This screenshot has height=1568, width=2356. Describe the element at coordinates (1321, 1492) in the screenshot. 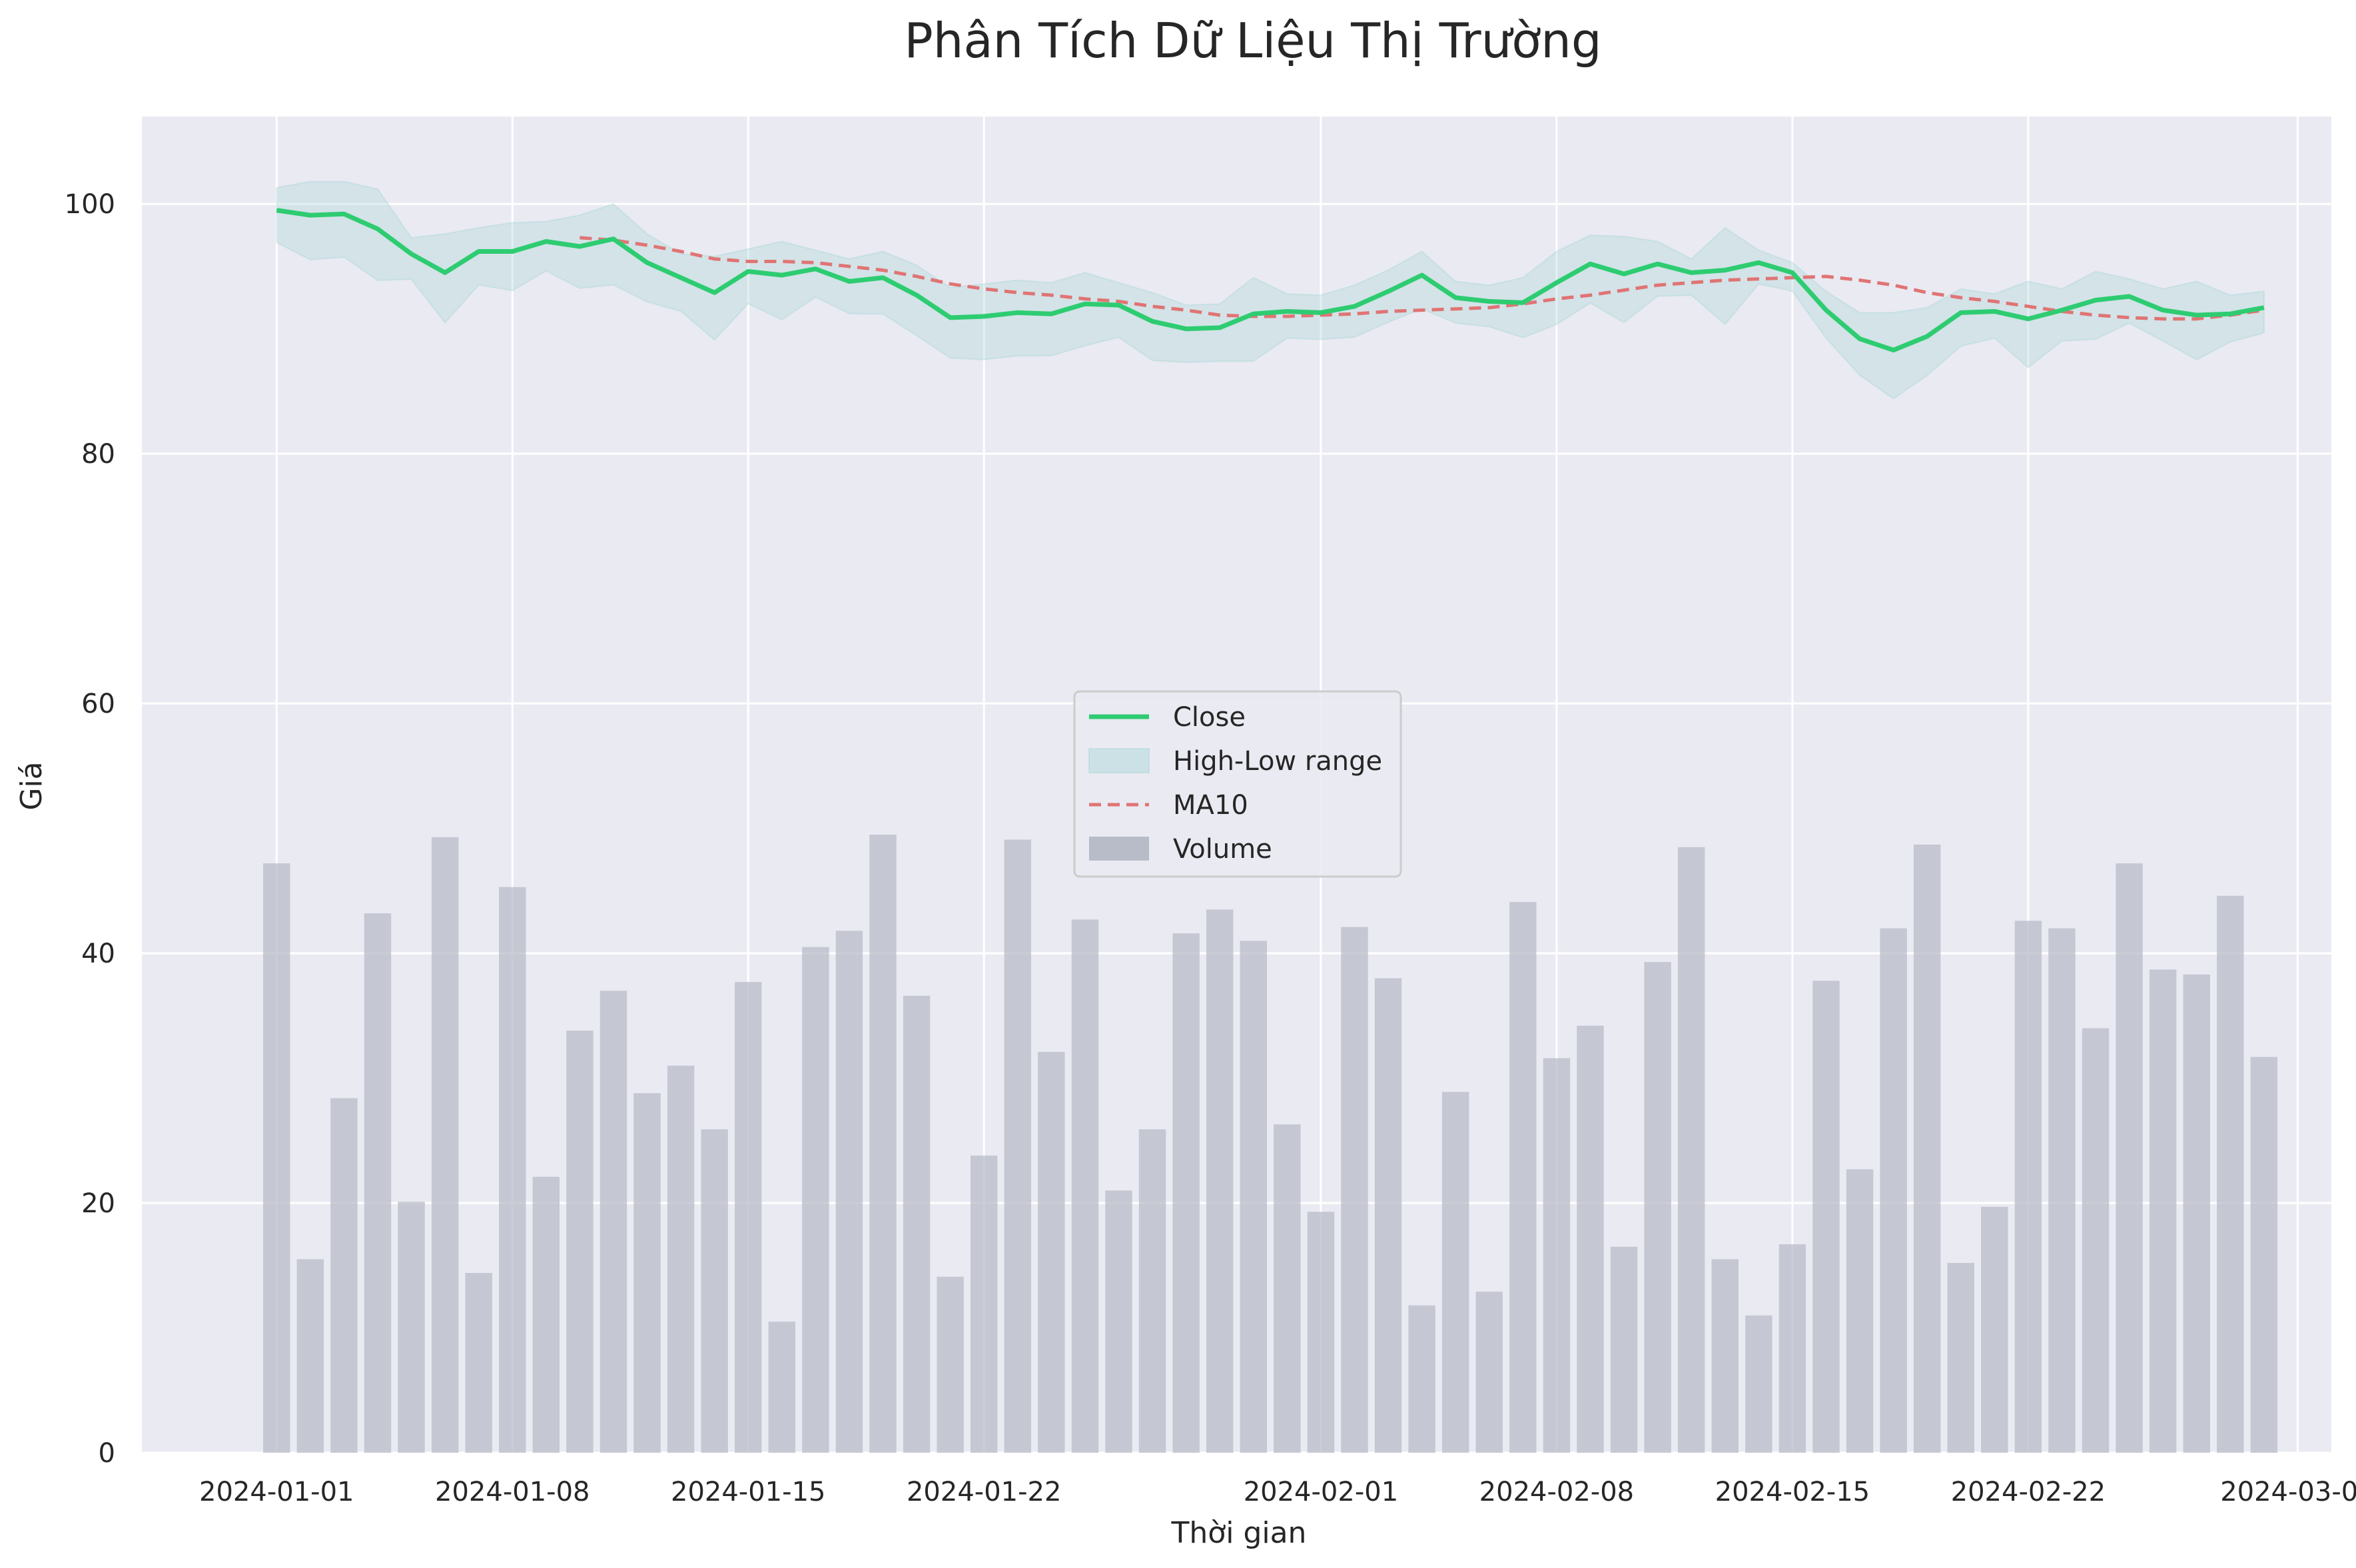

I see `x-tick-label: 2024-02-01` at that location.